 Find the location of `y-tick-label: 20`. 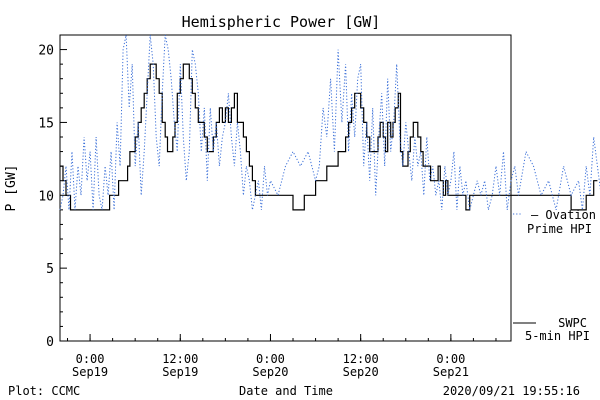

y-tick-label: 20 is located at coordinates (46, 51).